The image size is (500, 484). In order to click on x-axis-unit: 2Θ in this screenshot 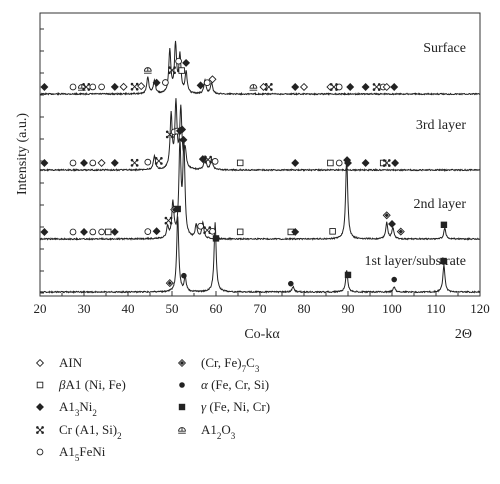, I will do `click(463, 334)`.